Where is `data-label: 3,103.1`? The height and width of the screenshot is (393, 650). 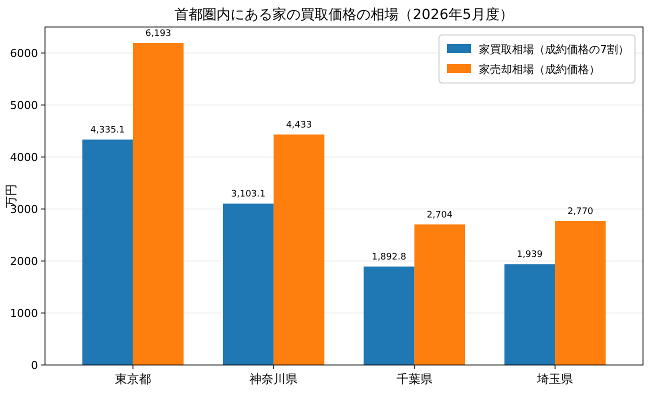
data-label: 3,103.1 is located at coordinates (248, 195).